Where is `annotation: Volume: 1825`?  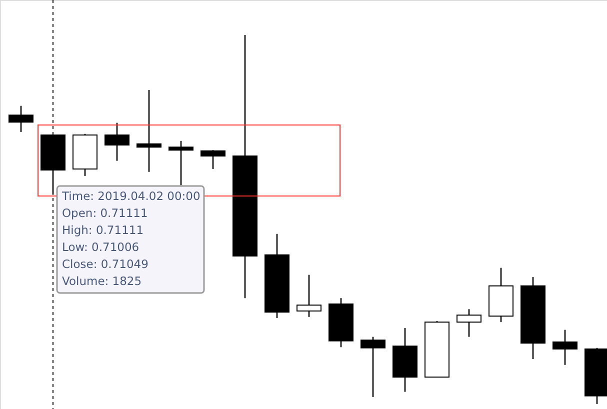 annotation: Volume: 1825 is located at coordinates (102, 281).